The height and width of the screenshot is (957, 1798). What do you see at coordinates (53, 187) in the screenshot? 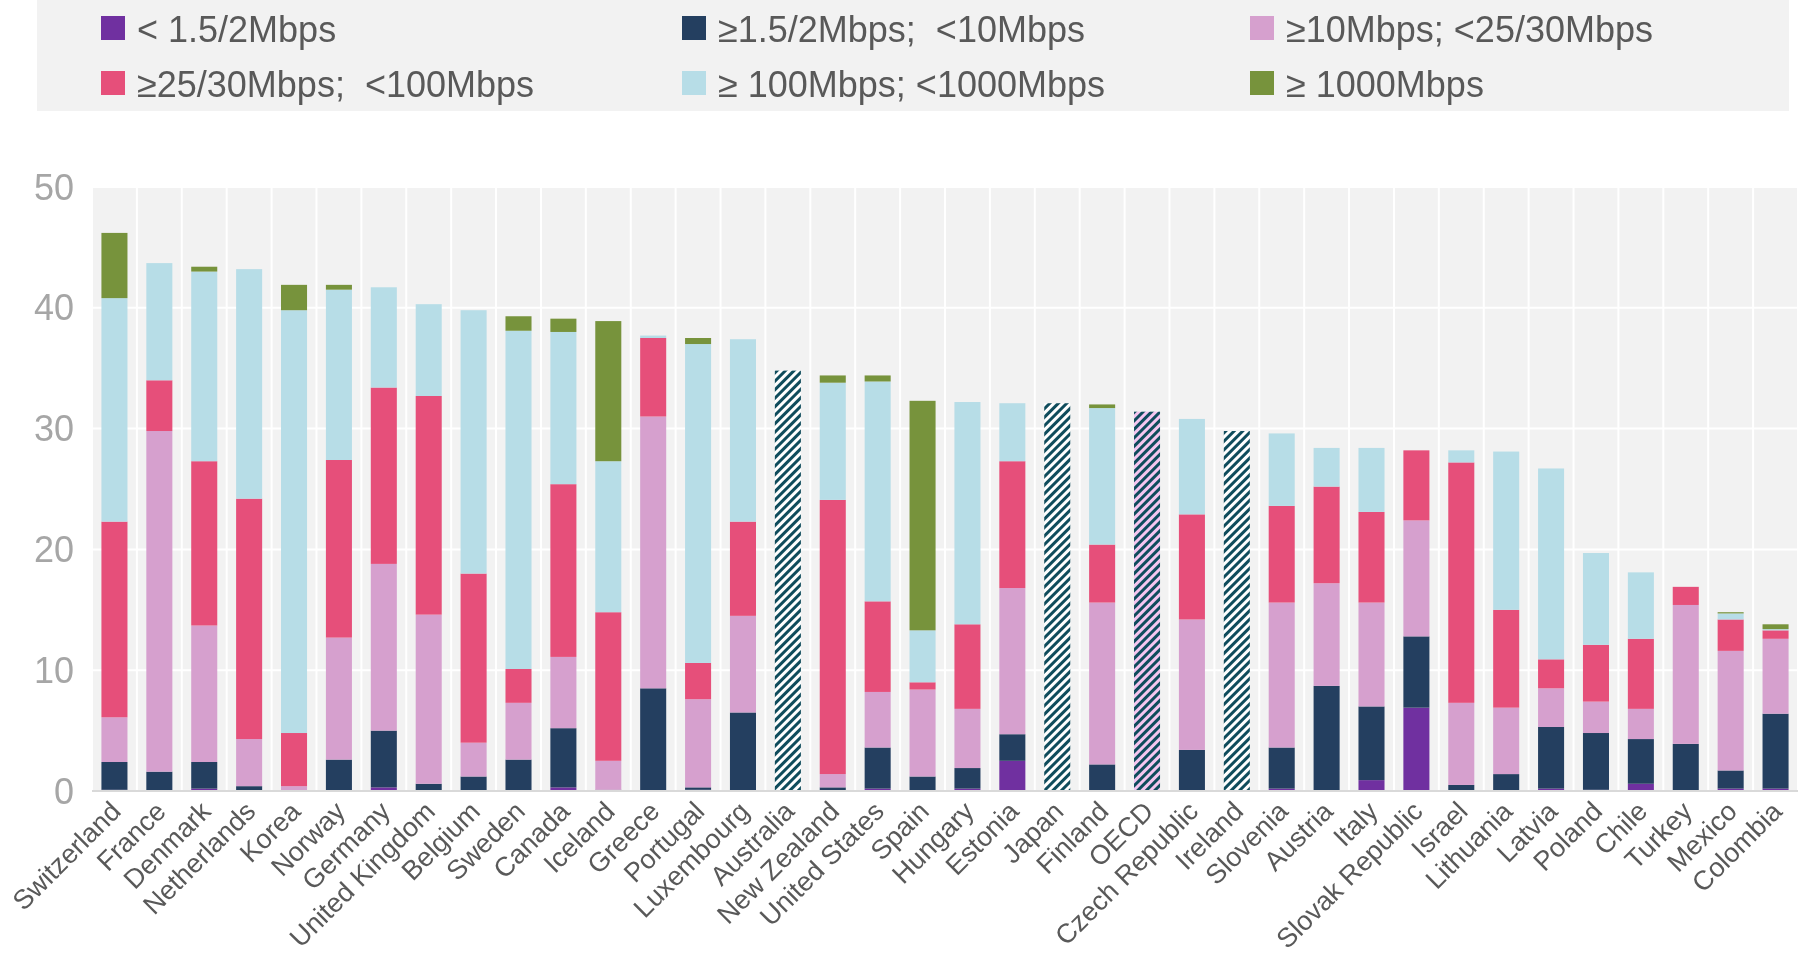
I see `y-tick-label: 50` at bounding box center [53, 187].